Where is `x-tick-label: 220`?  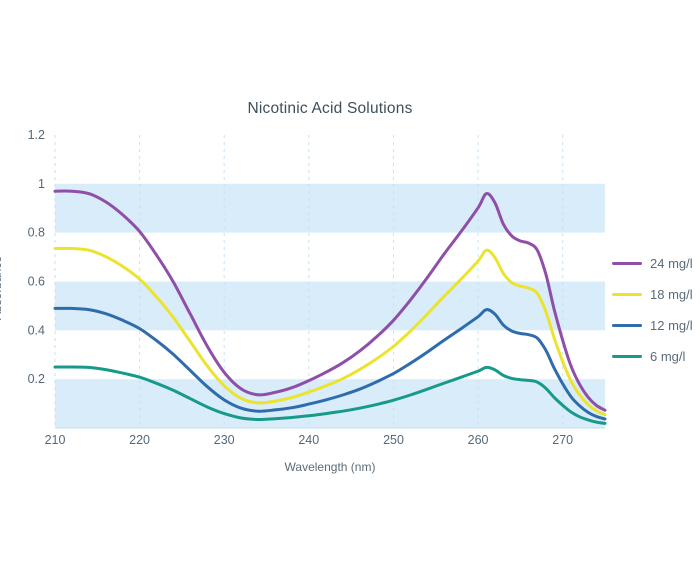 x-tick-label: 220 is located at coordinates (139, 440).